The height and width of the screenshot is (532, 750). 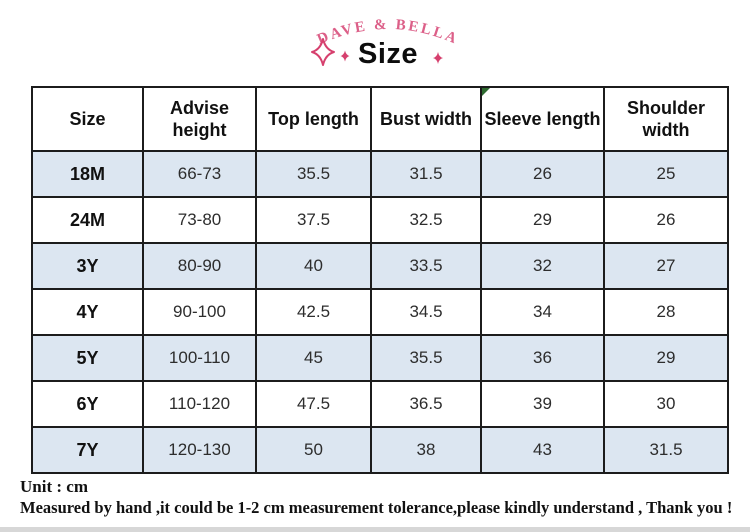 I want to click on bust-width-cell: 38, so click(x=426, y=450).